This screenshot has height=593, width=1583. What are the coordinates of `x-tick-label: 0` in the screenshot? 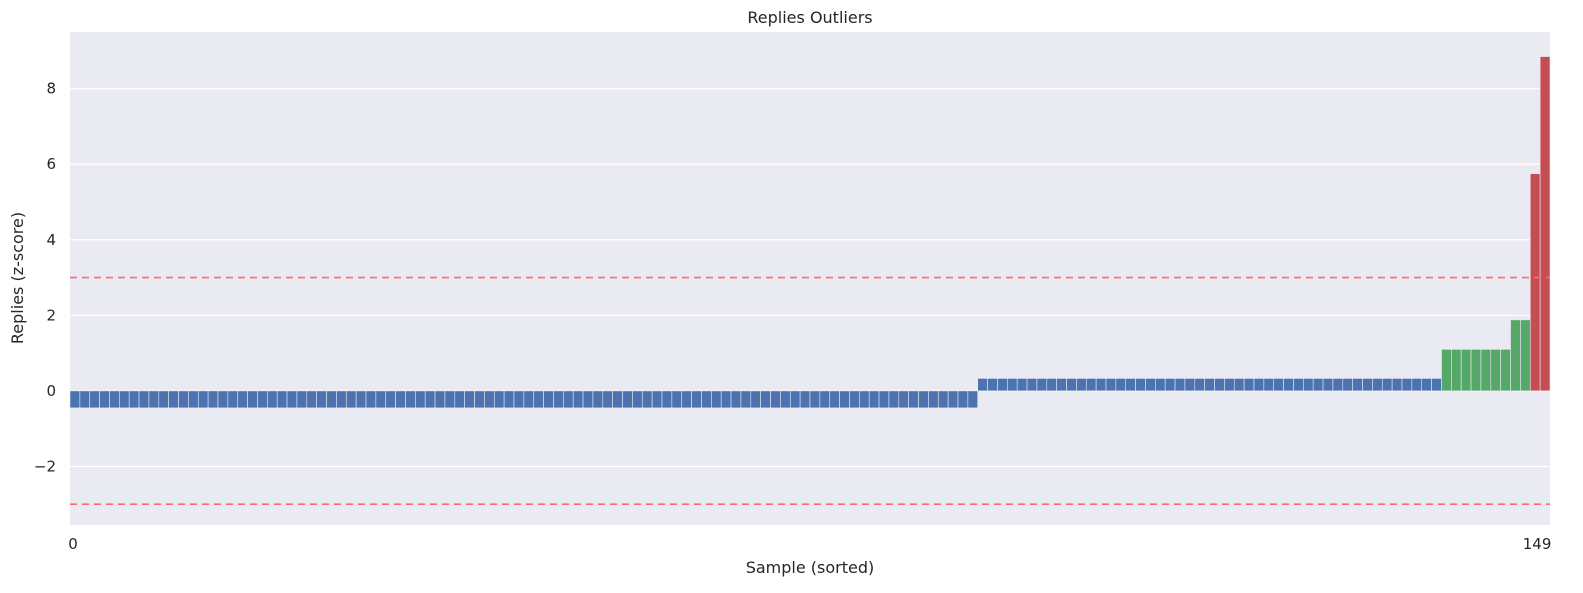 It's located at (73, 544).